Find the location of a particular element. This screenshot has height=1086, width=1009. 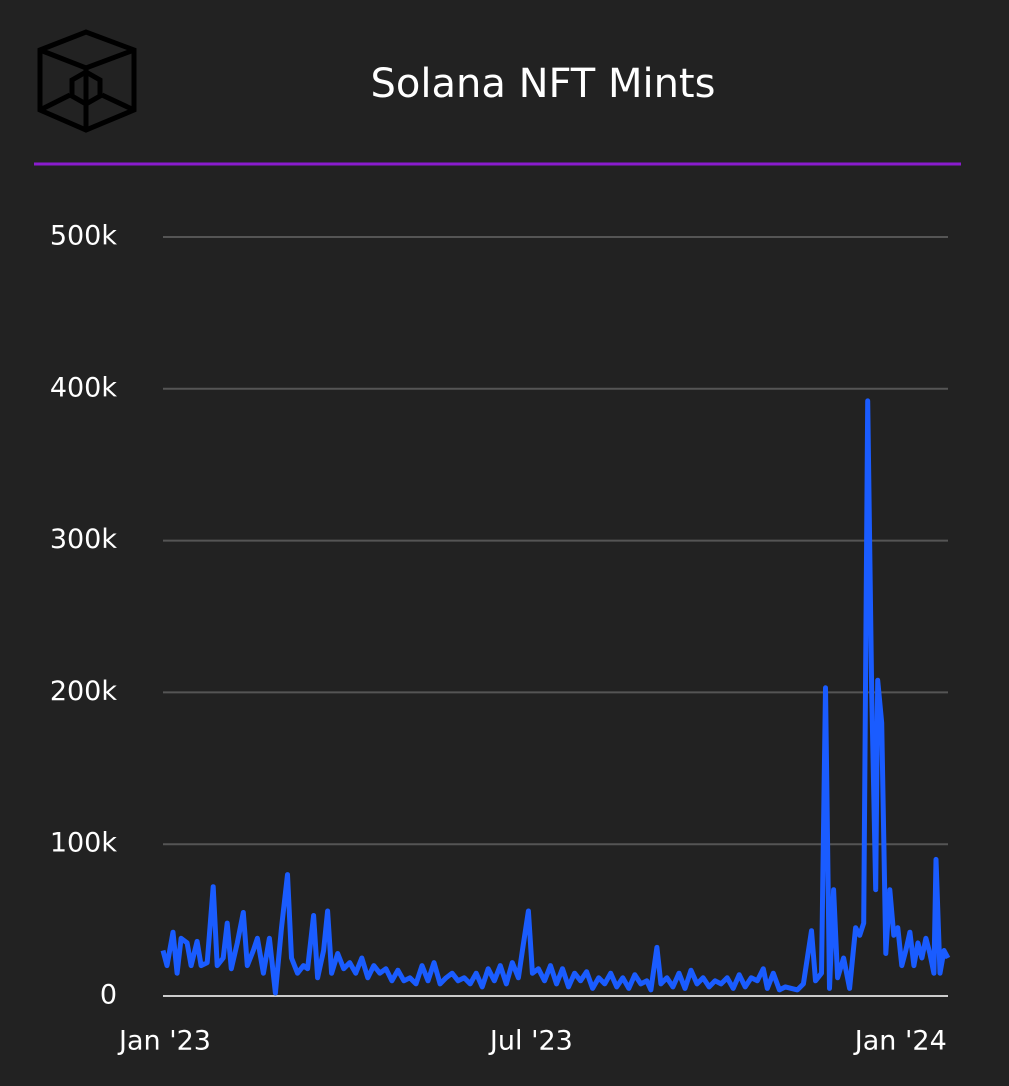

chart-title: Solana NFT Mints is located at coordinates (543, 84).